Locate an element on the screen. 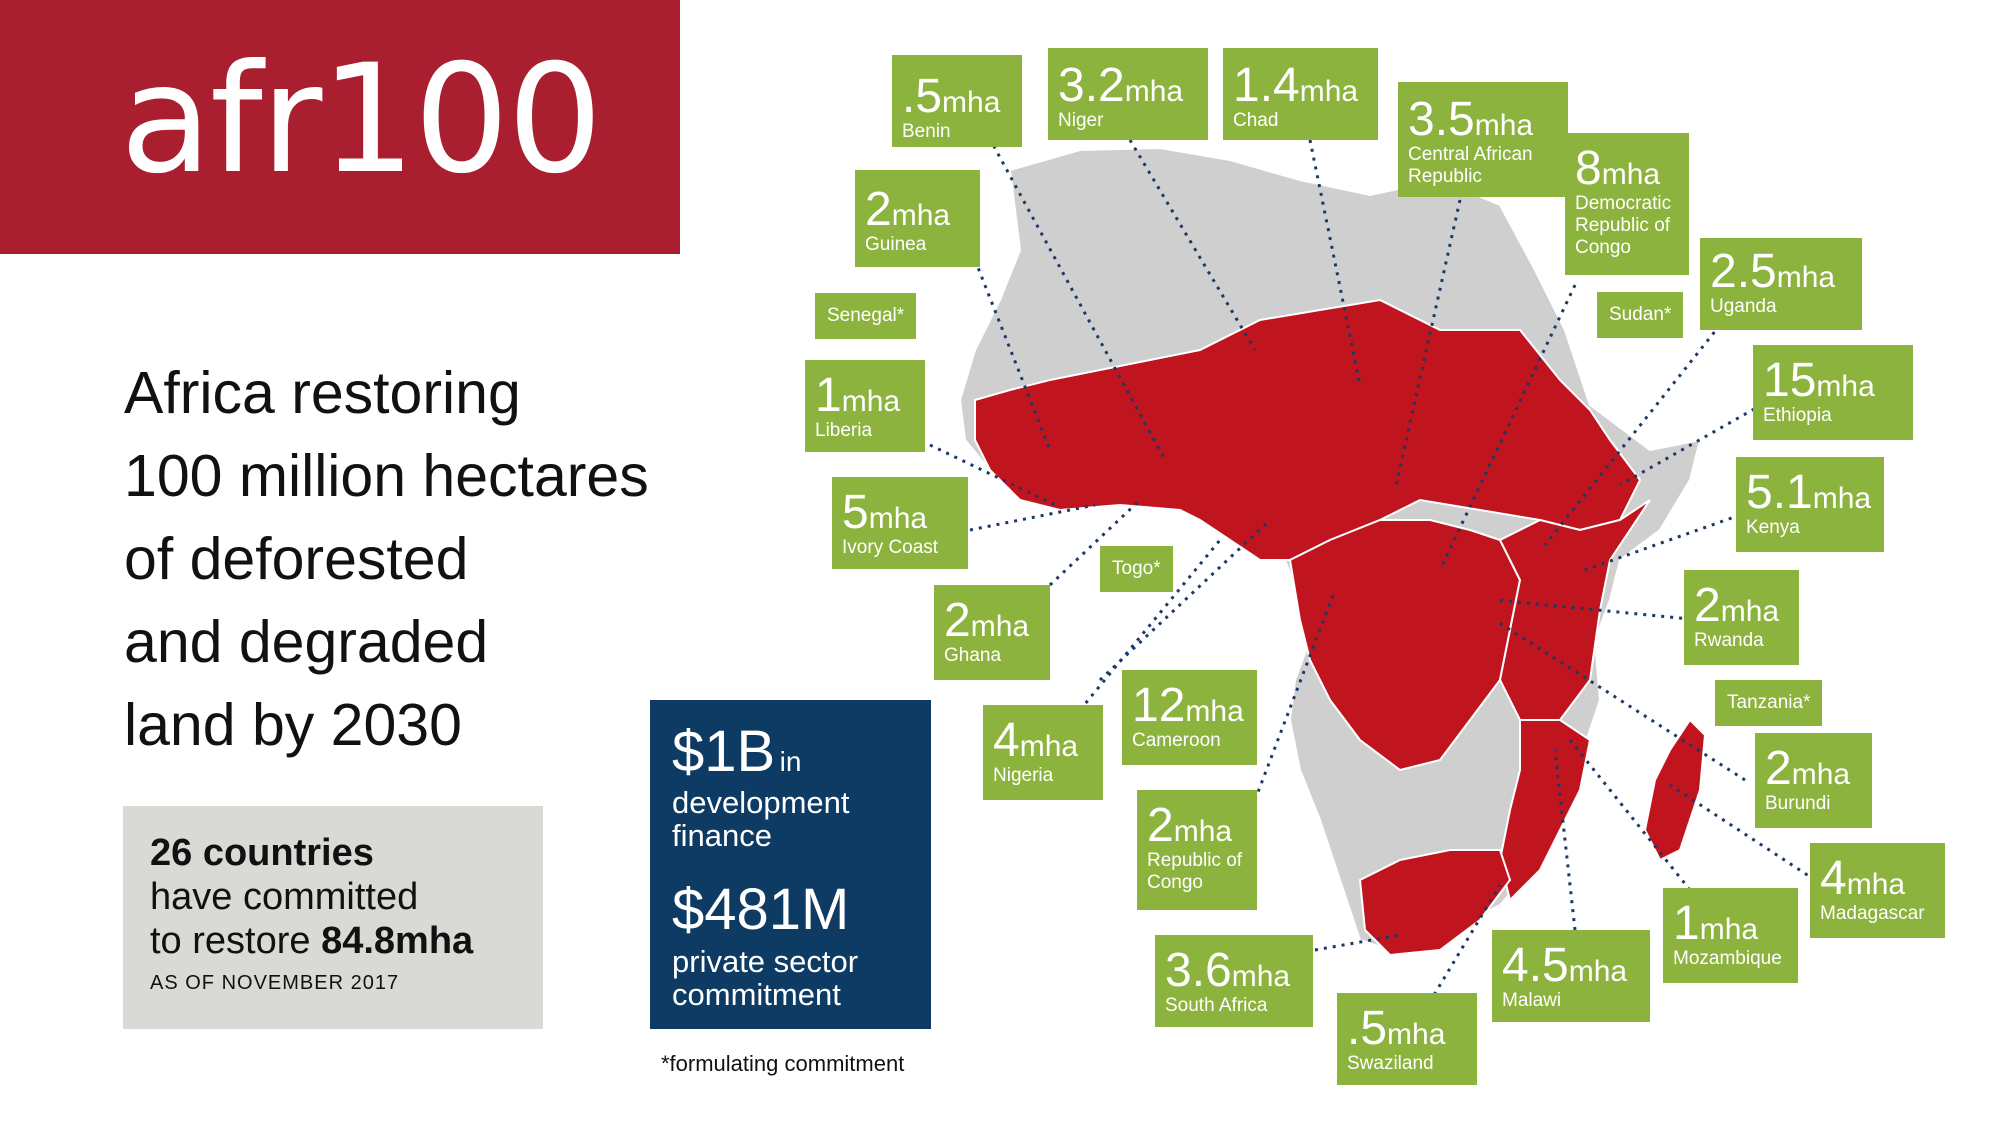  burundi-name: Burundi is located at coordinates (1798, 803).